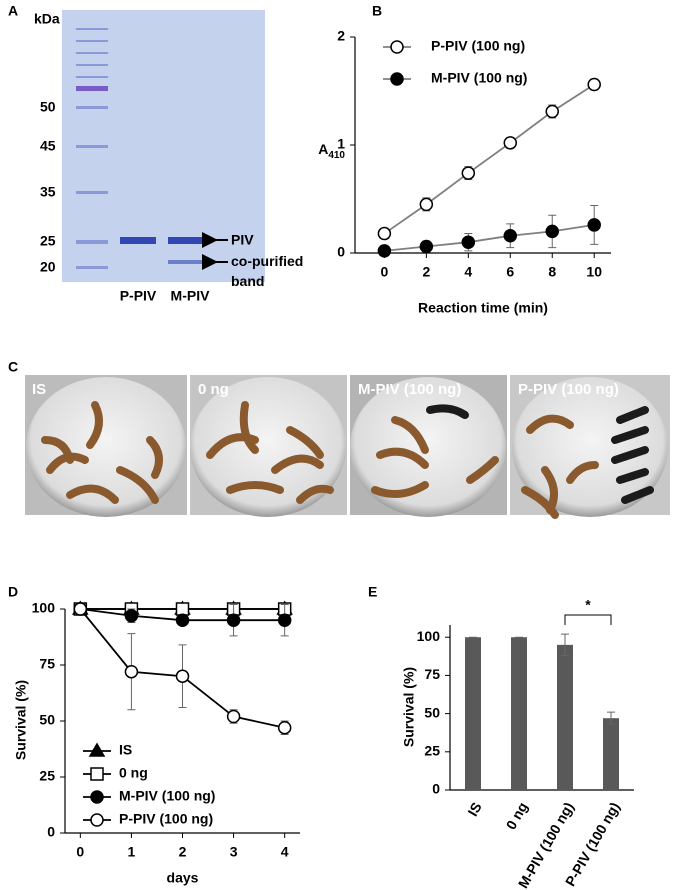 The image size is (675, 890). I want to click on gel-image, so click(163, 146).